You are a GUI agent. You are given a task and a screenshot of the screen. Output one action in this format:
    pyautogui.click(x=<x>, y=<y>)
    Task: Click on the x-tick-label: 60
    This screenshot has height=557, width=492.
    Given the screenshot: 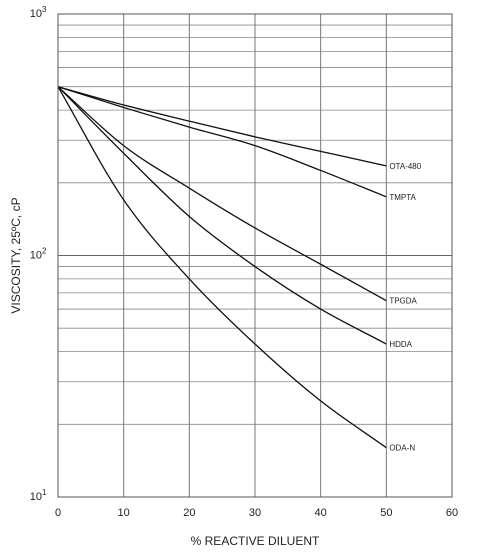 What is the action you would take?
    pyautogui.click(x=452, y=513)
    